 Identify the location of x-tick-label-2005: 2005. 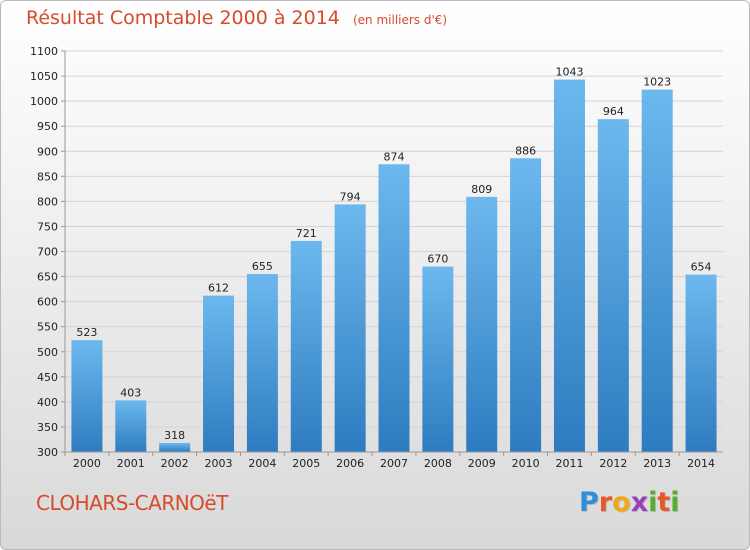
(306, 463).